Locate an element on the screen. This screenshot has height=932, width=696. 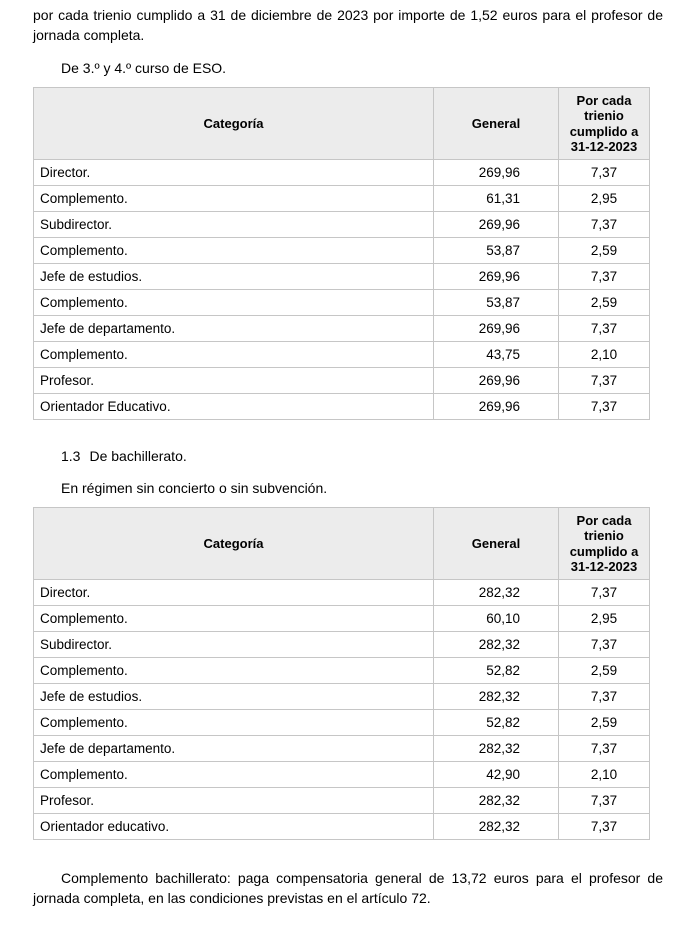
category-cell: Orientador Educativo. is located at coordinates (233, 406).